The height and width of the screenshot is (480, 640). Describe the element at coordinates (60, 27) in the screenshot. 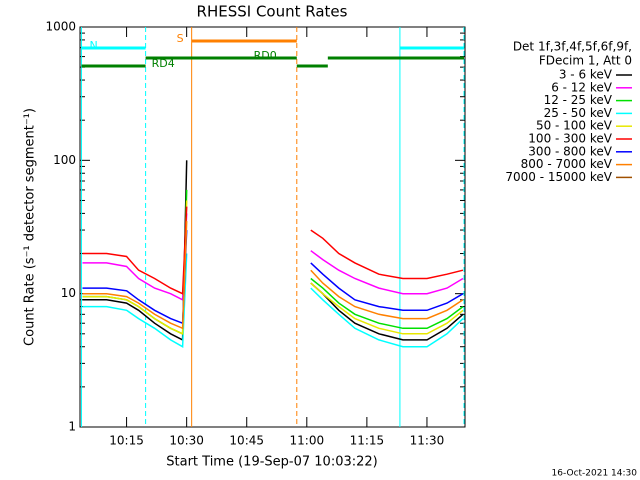

I see `y-tick-label: 1000` at that location.